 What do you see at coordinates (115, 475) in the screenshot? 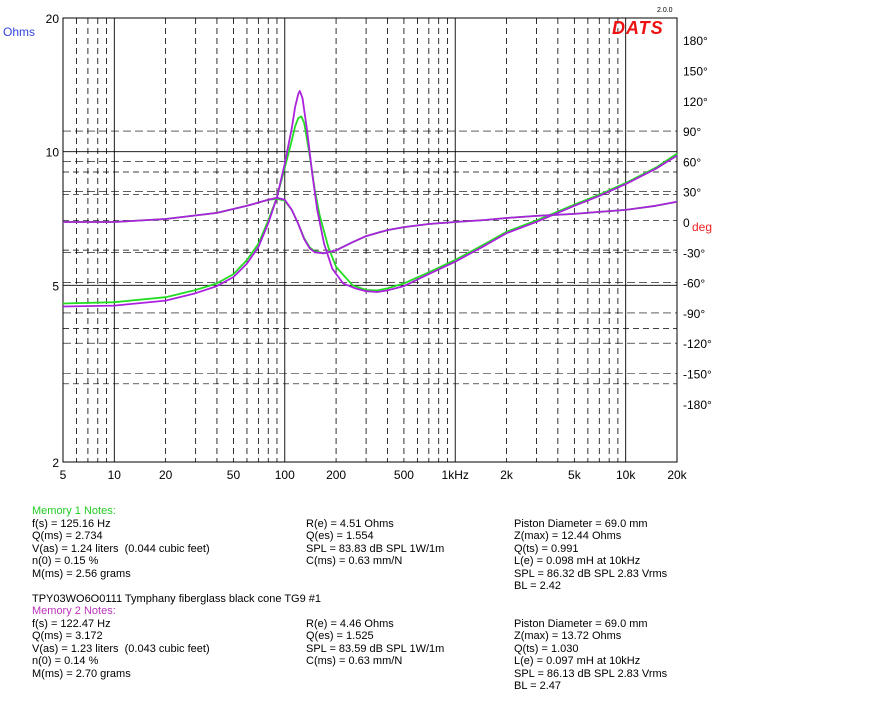
I see `x-tick-label: 10` at bounding box center [115, 475].